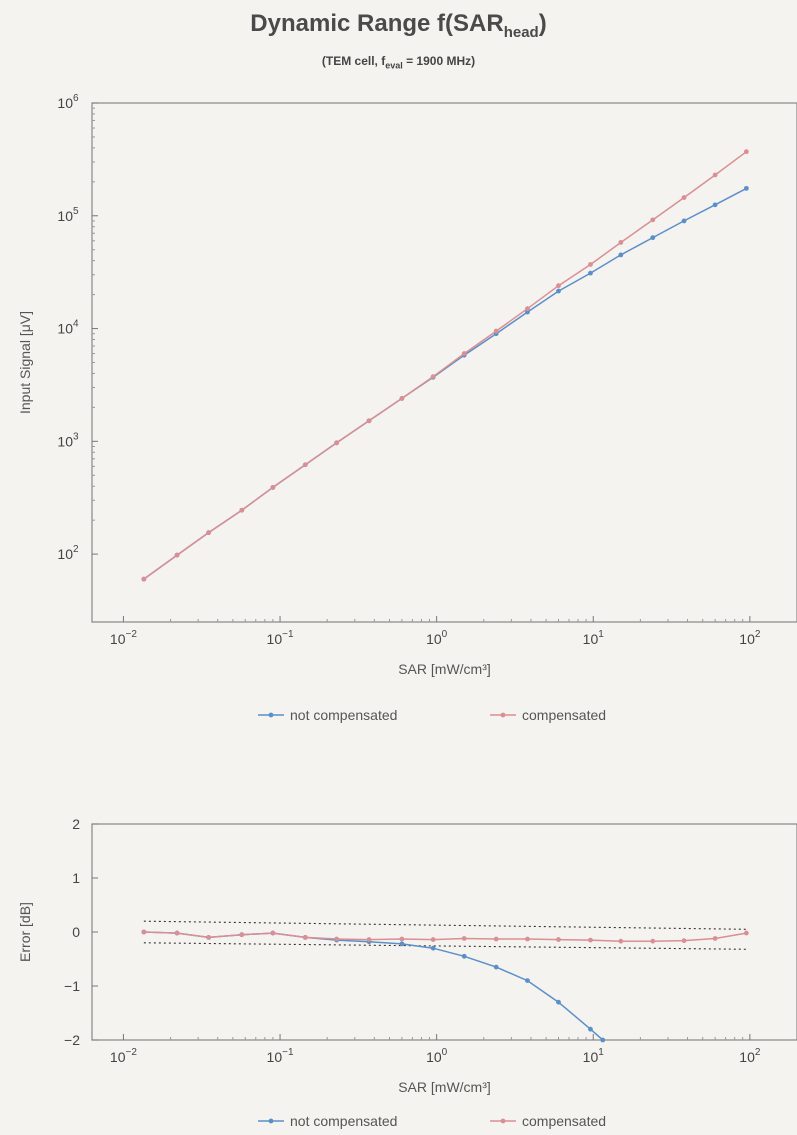 The height and width of the screenshot is (1135, 797). What do you see at coordinates (373, 986) in the screenshot?
I see `not-compensated-line` at bounding box center [373, 986].